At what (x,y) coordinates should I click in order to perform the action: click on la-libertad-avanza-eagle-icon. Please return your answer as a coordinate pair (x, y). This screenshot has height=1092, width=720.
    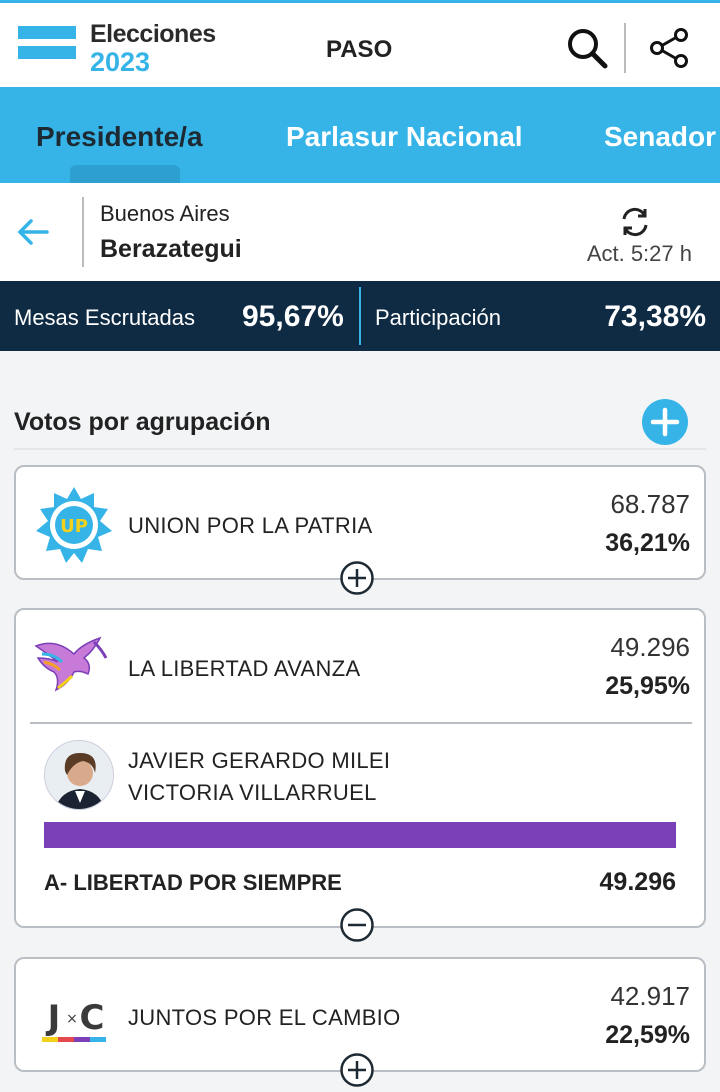
    Looking at the image, I should click on (71, 664).